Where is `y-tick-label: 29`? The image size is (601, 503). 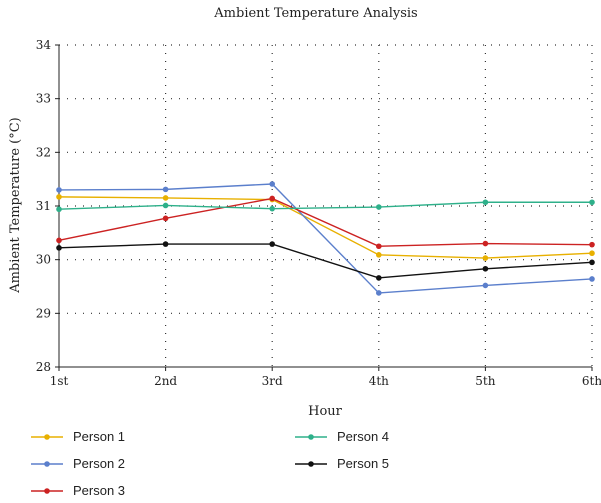 y-tick-label: 29 is located at coordinates (43, 313).